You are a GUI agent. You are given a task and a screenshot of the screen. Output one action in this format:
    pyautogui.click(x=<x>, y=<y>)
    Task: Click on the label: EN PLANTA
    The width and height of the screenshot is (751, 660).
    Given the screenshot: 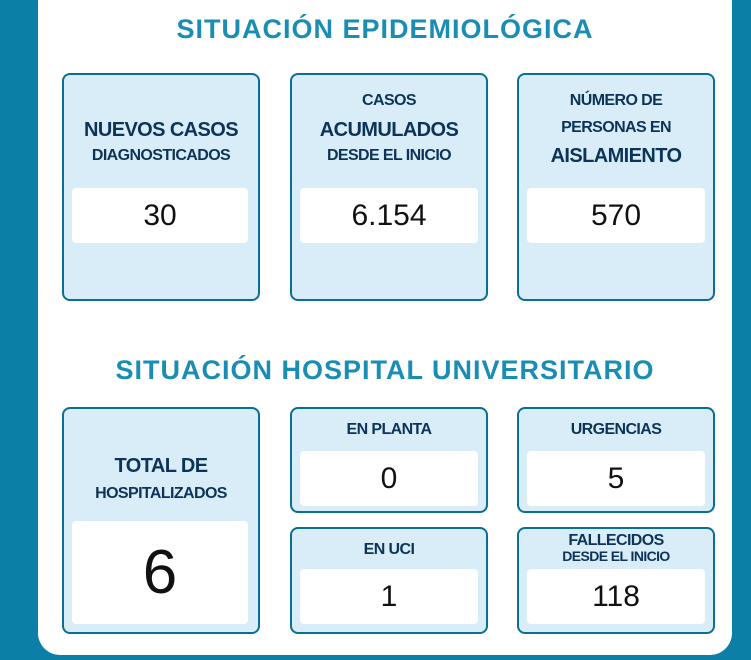 What is the action you would take?
    pyautogui.click(x=389, y=429)
    